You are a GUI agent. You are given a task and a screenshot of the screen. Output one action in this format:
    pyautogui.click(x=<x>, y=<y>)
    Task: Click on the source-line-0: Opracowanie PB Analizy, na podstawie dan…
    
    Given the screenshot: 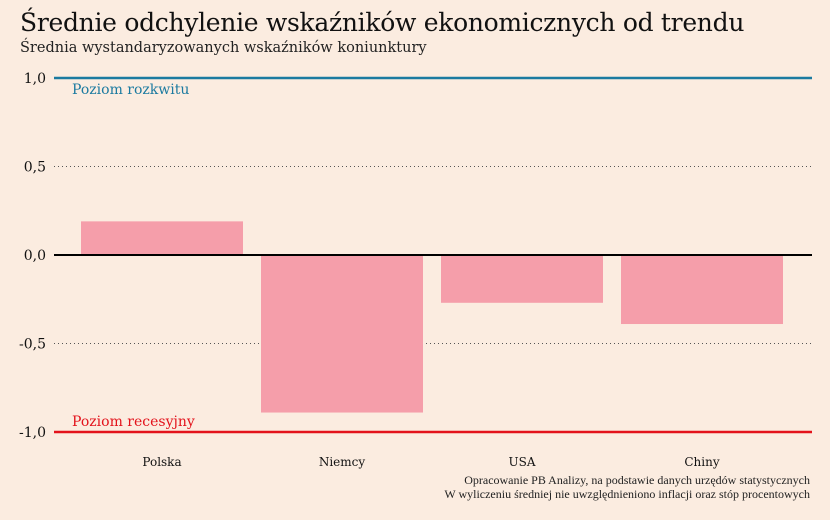 What is the action you would take?
    pyautogui.click(x=637, y=480)
    